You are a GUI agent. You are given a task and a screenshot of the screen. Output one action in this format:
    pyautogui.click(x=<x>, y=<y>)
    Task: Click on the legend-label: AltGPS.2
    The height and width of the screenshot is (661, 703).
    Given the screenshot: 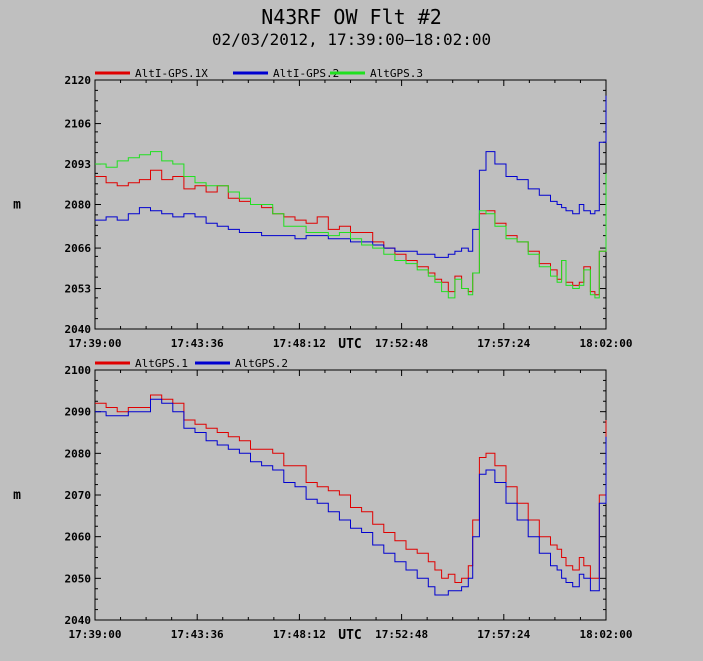 What is the action you would take?
    pyautogui.click(x=261, y=363)
    